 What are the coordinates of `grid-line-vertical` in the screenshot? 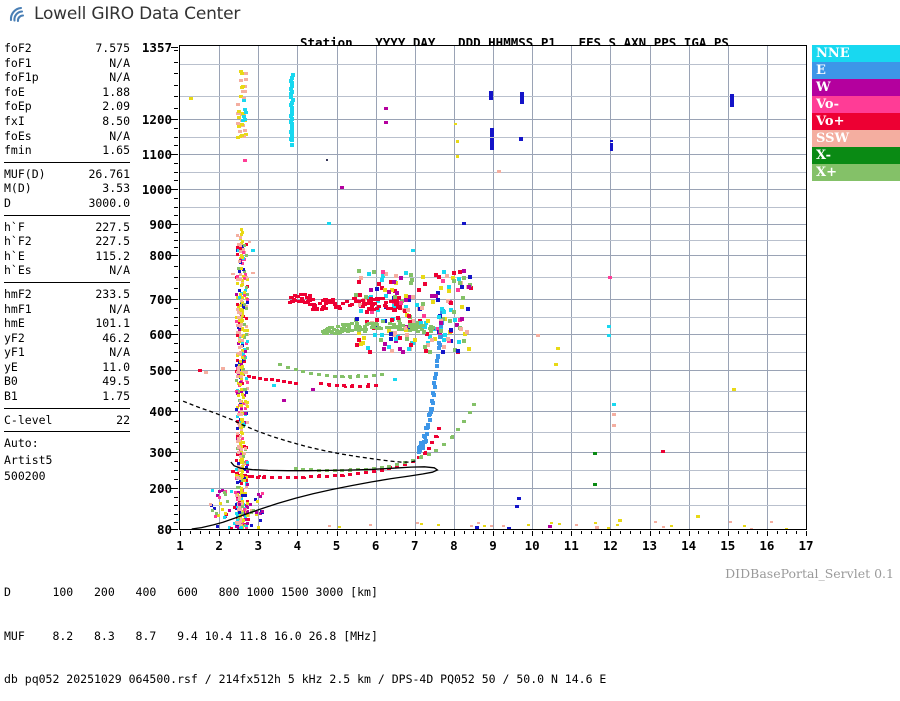 It's located at (297, 287).